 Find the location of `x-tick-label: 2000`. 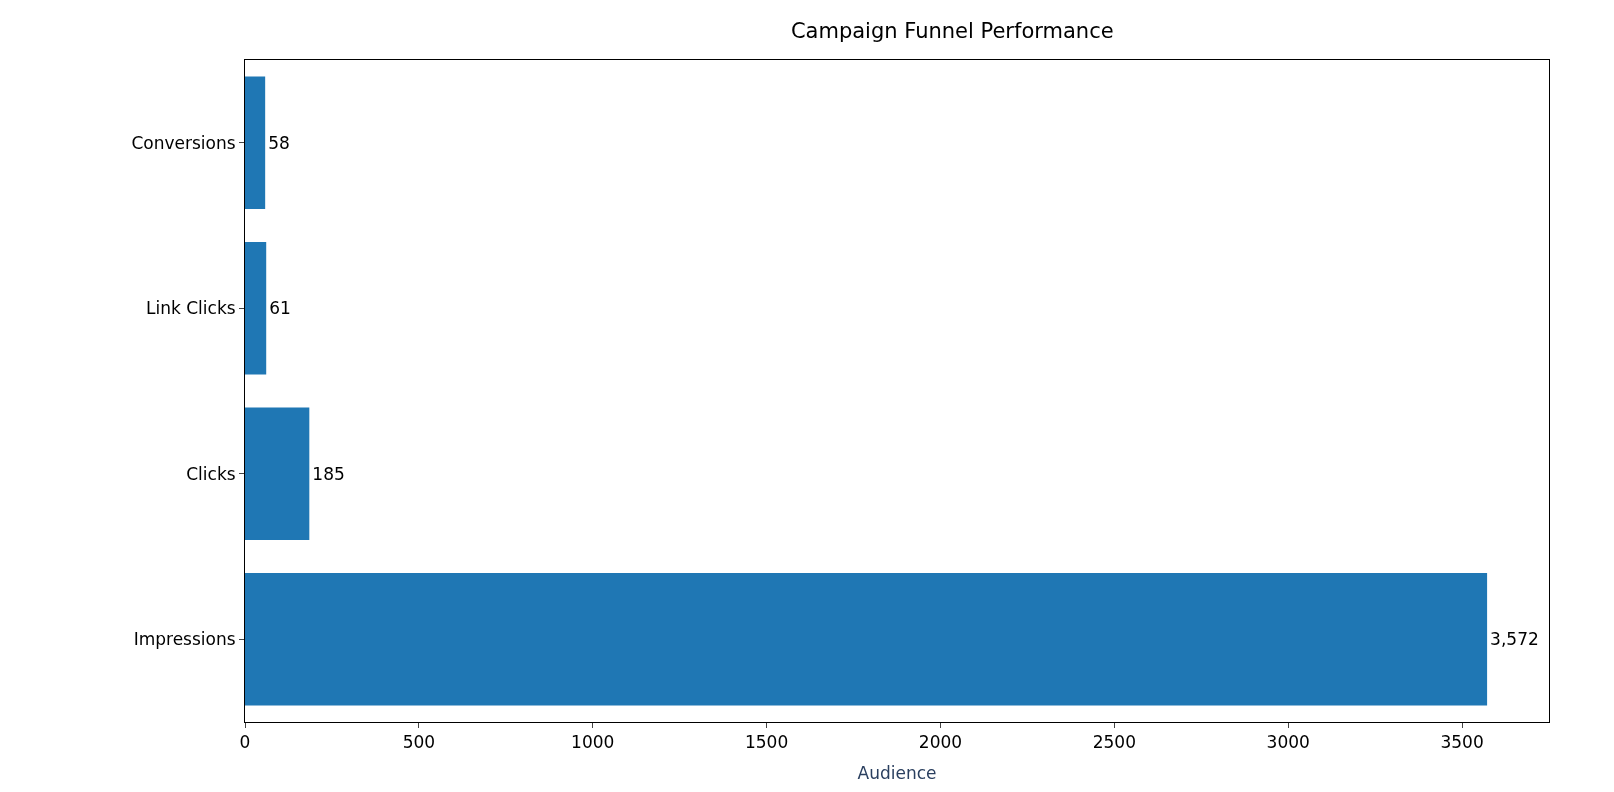

x-tick-label: 2000 is located at coordinates (940, 742).